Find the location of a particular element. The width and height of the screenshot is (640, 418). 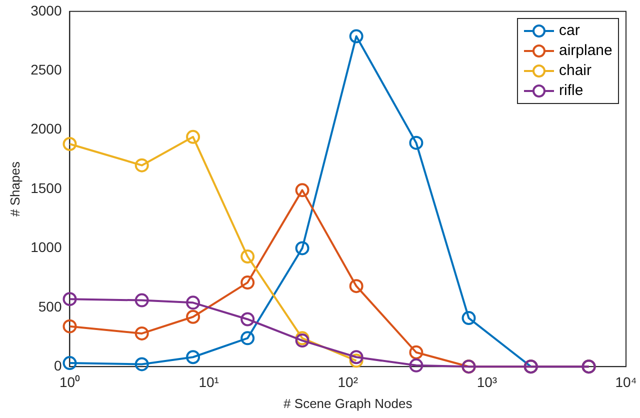

x-tick-label: 10² is located at coordinates (348, 382).